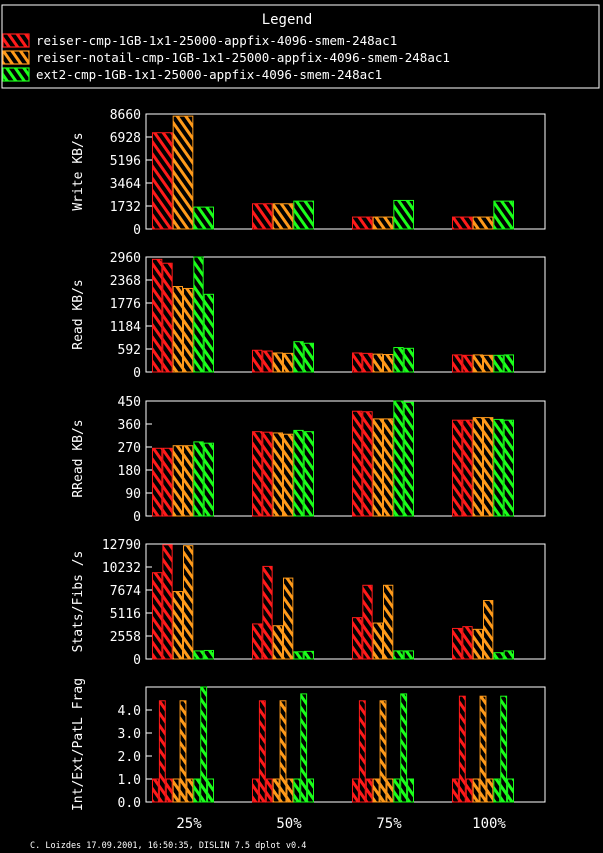  Describe the element at coordinates (287, 20) in the screenshot. I see `legend-title: Legend` at that location.